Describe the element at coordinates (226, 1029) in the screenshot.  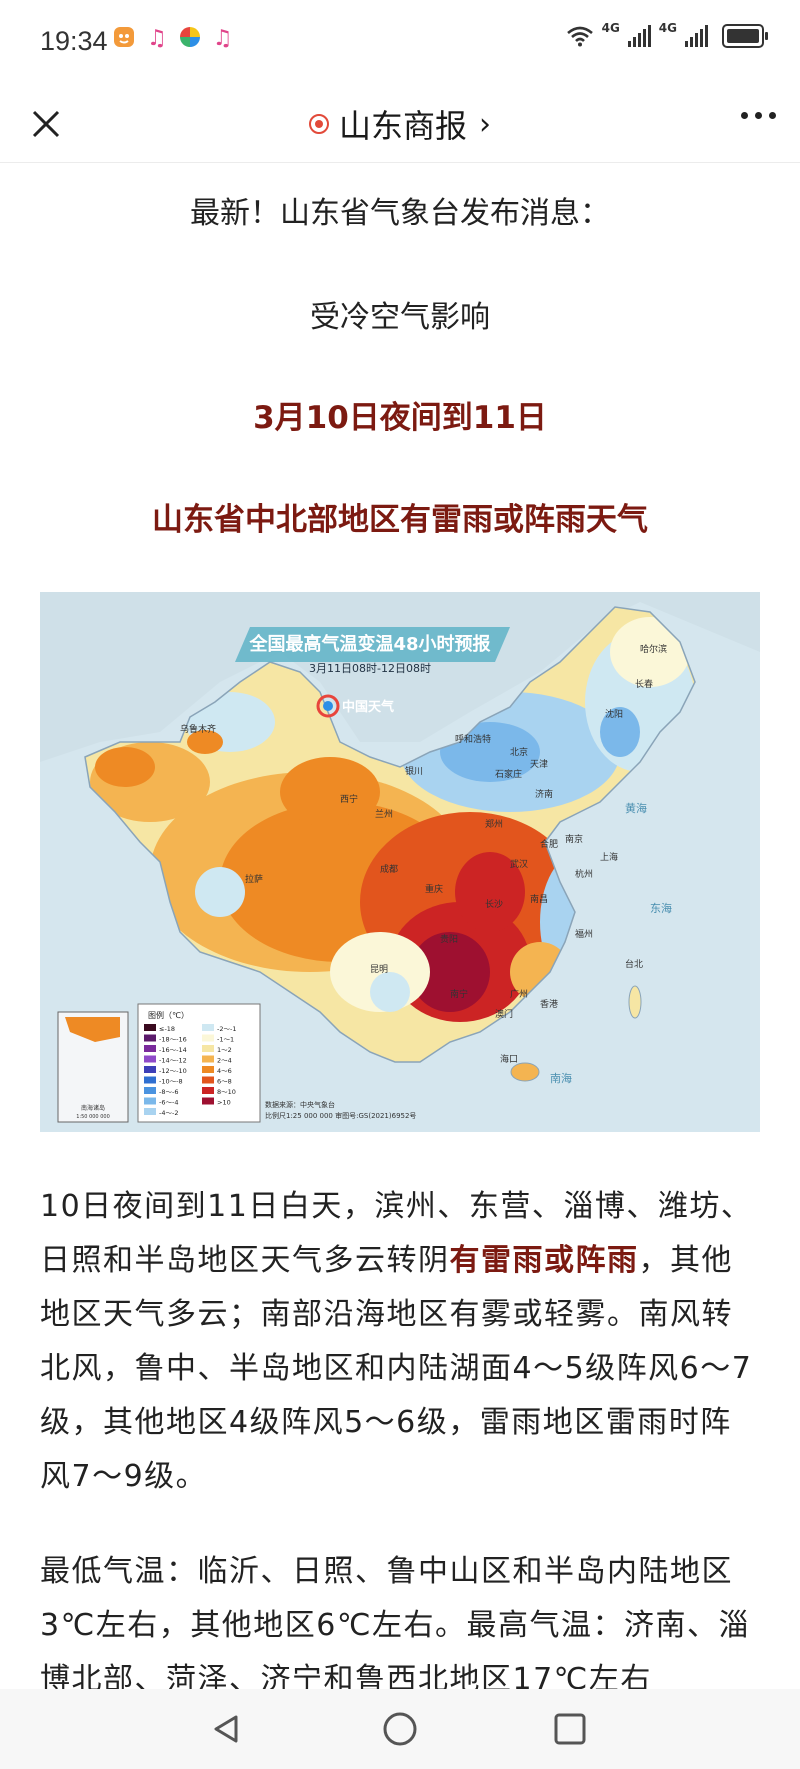
I see `legend-label: -2～-1` at that location.